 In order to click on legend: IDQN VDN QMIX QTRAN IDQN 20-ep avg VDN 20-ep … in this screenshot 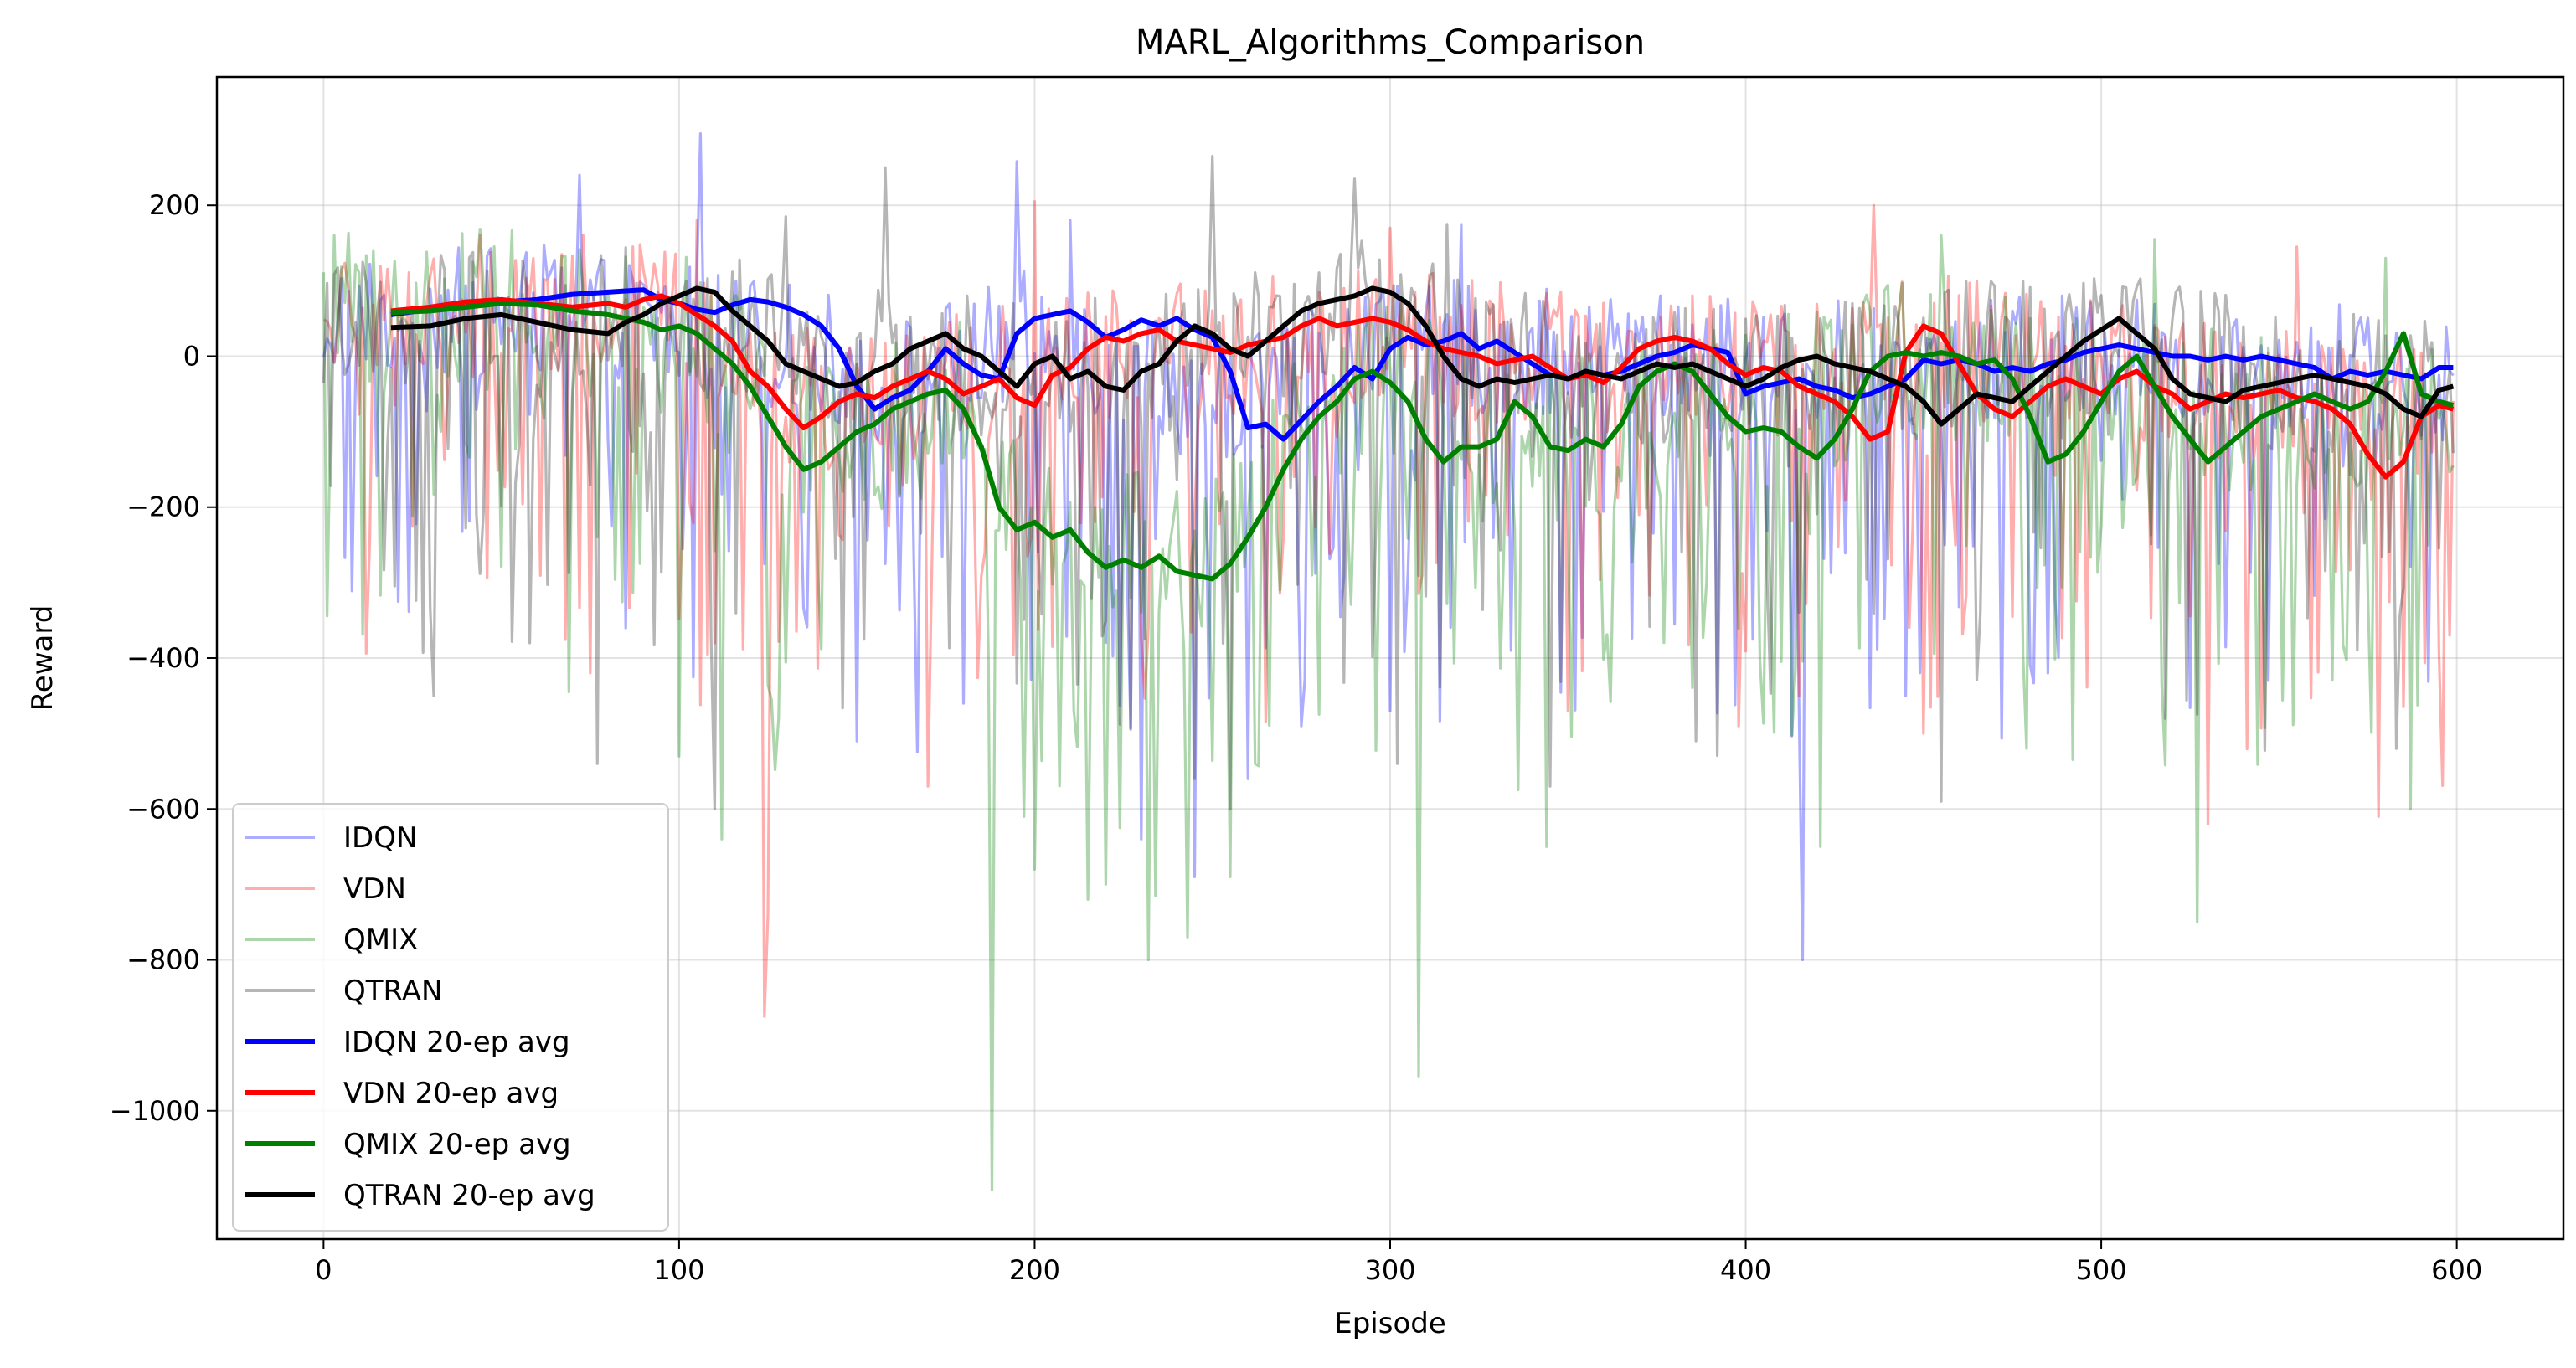, I will do `click(450, 1017)`.